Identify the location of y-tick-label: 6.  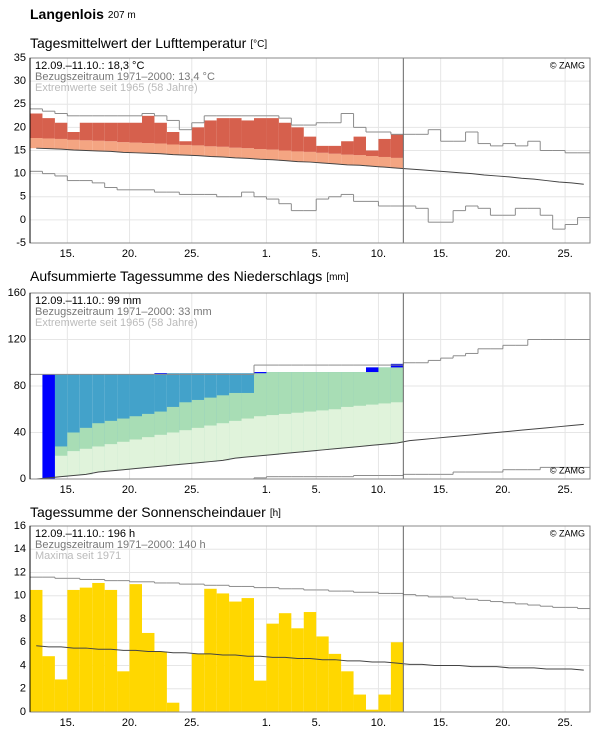
(23, 642).